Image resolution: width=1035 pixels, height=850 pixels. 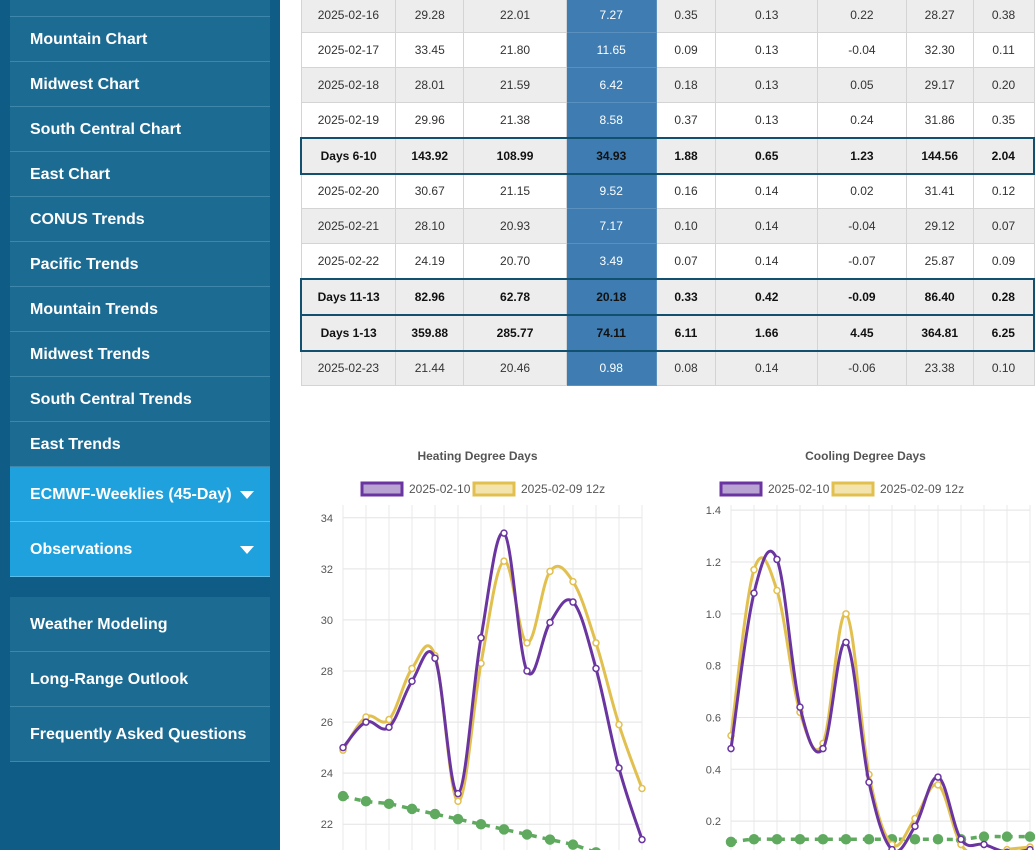 What do you see at coordinates (348, 332) in the screenshot?
I see `table-cell-date: Days 1-13` at bounding box center [348, 332].